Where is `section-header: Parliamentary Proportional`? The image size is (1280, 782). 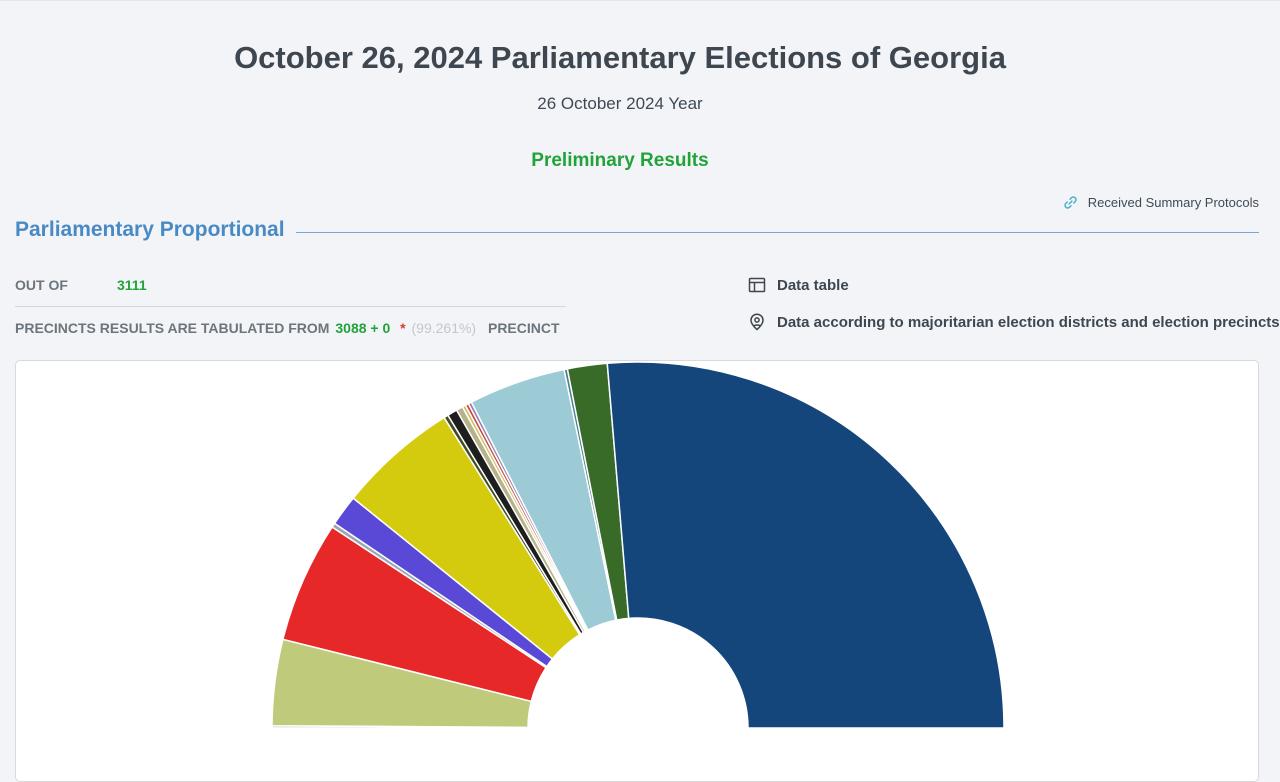 section-header: Parliamentary Proportional is located at coordinates (637, 230).